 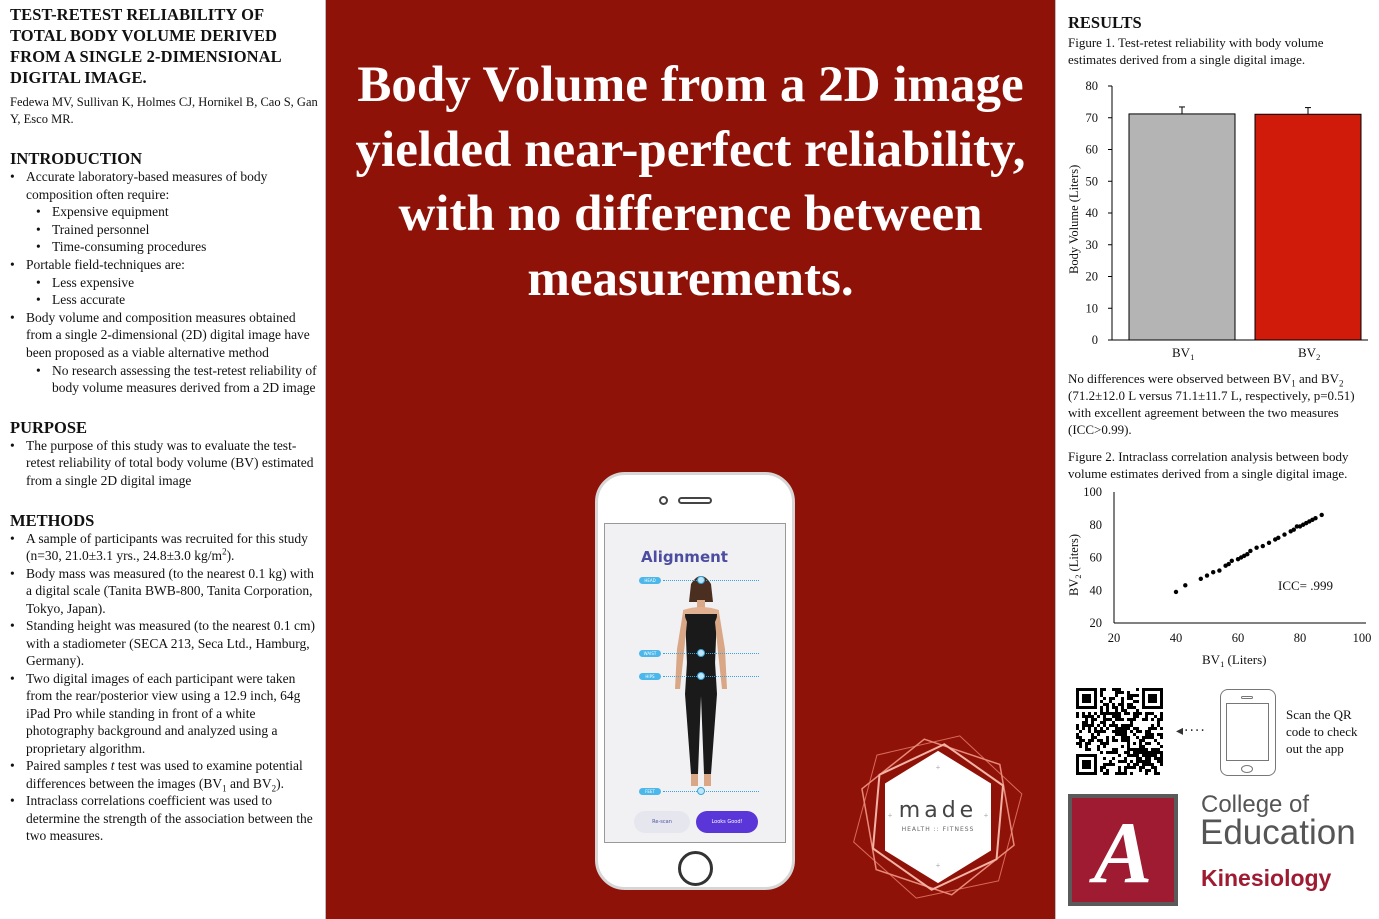 I want to click on qr-code-icon, so click(x=1119, y=731).